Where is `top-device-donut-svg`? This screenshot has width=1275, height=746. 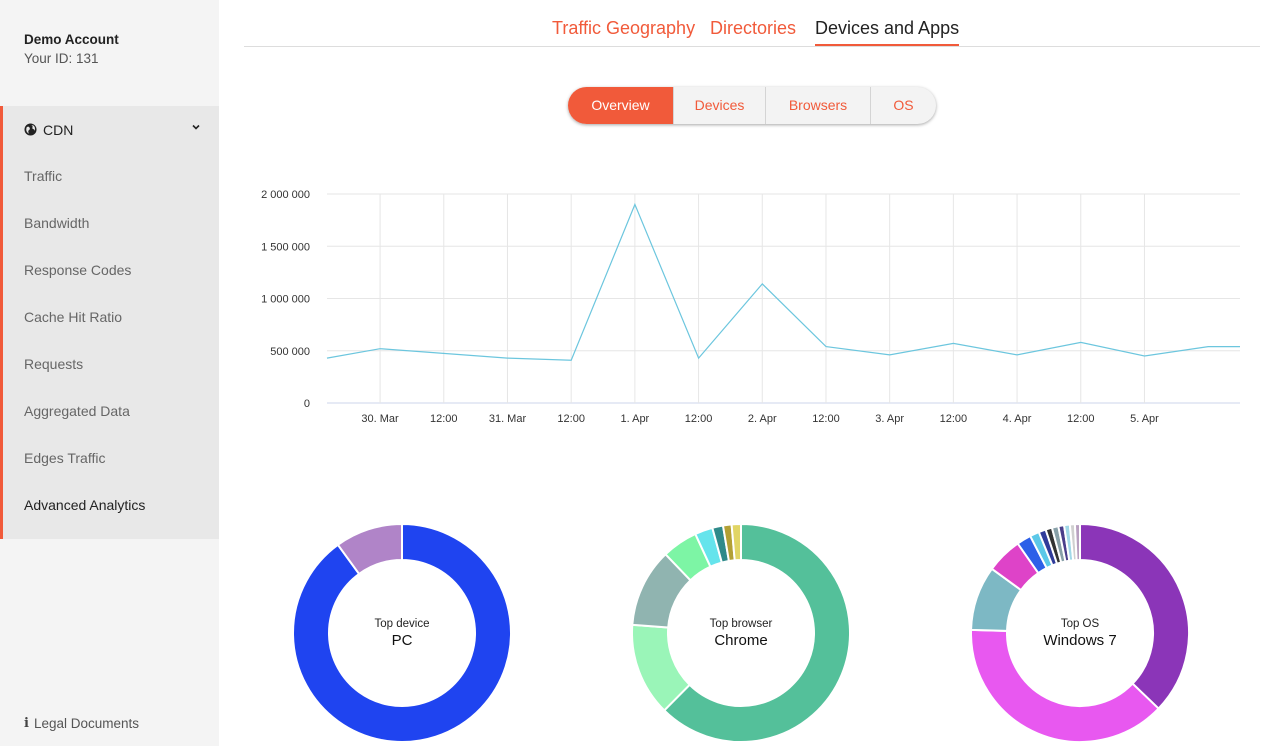 top-device-donut-svg is located at coordinates (402, 633).